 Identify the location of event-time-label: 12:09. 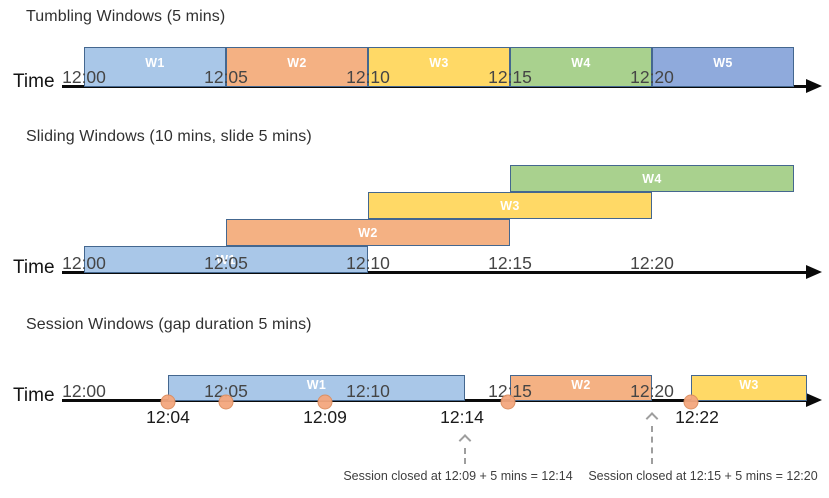
(325, 417).